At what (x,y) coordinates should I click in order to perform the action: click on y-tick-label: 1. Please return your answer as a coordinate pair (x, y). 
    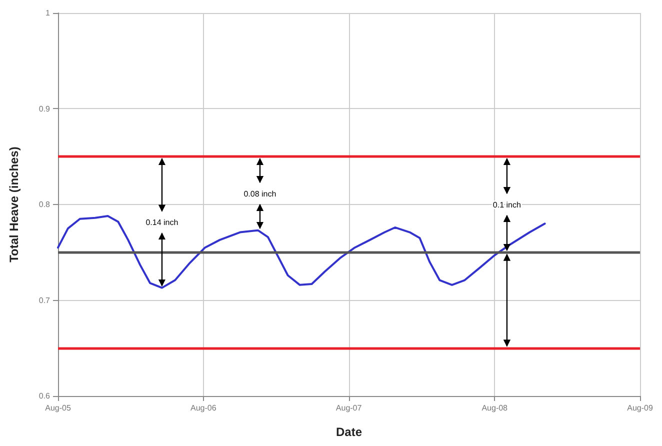
    Looking at the image, I should click on (48, 13).